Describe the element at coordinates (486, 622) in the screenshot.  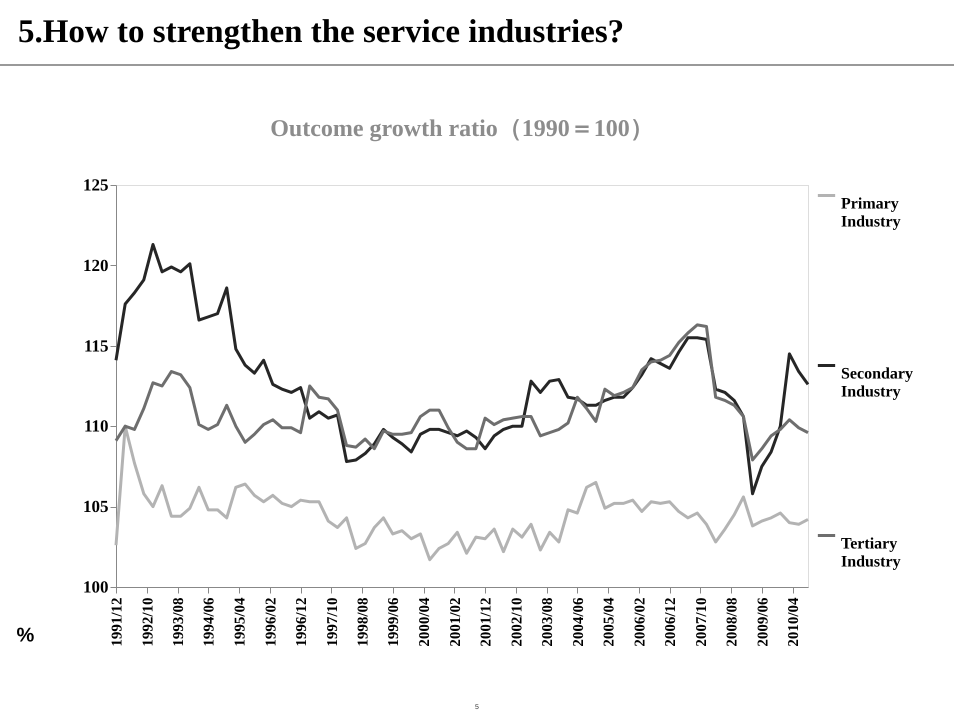
I see `x-tick-label: 2001/12` at that location.